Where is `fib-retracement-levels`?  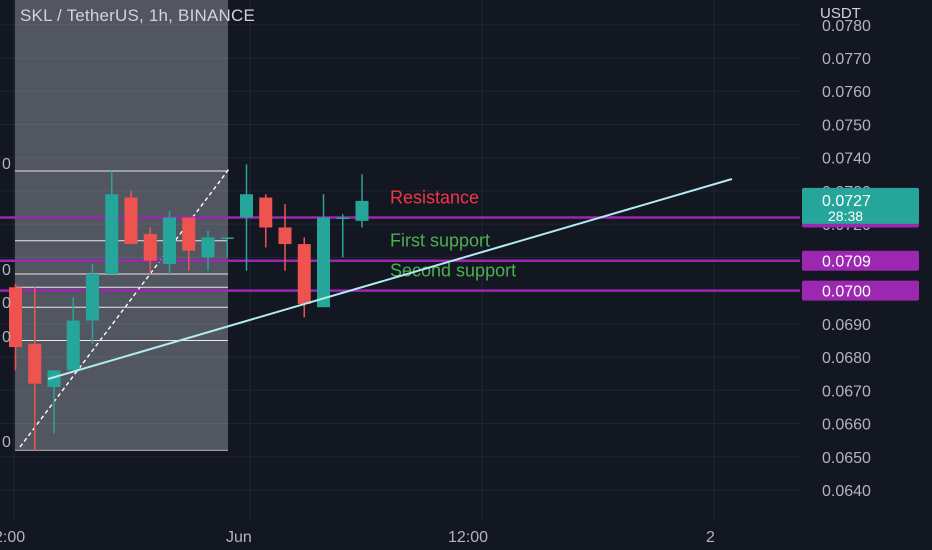
fib-retracement-levels is located at coordinates (121, 310).